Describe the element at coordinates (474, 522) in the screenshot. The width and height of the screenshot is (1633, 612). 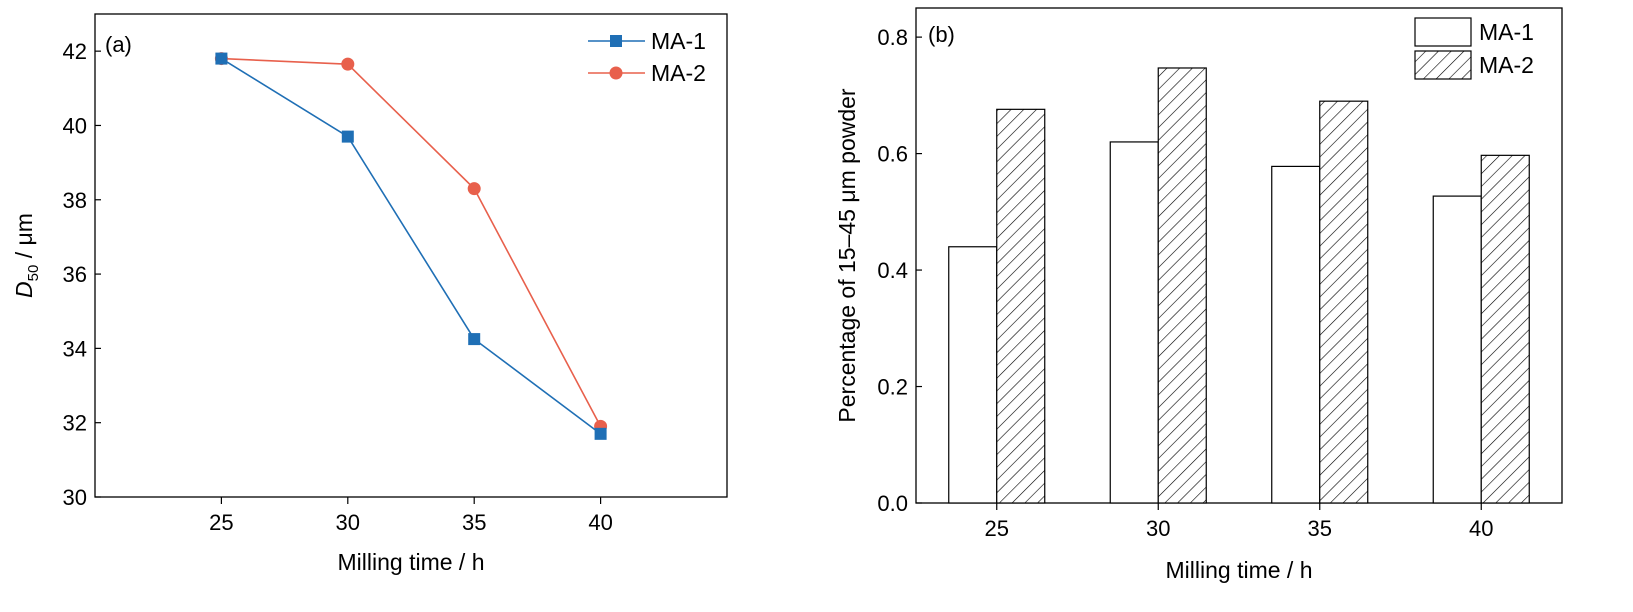
I see `x-tick-label-a: 35` at that location.